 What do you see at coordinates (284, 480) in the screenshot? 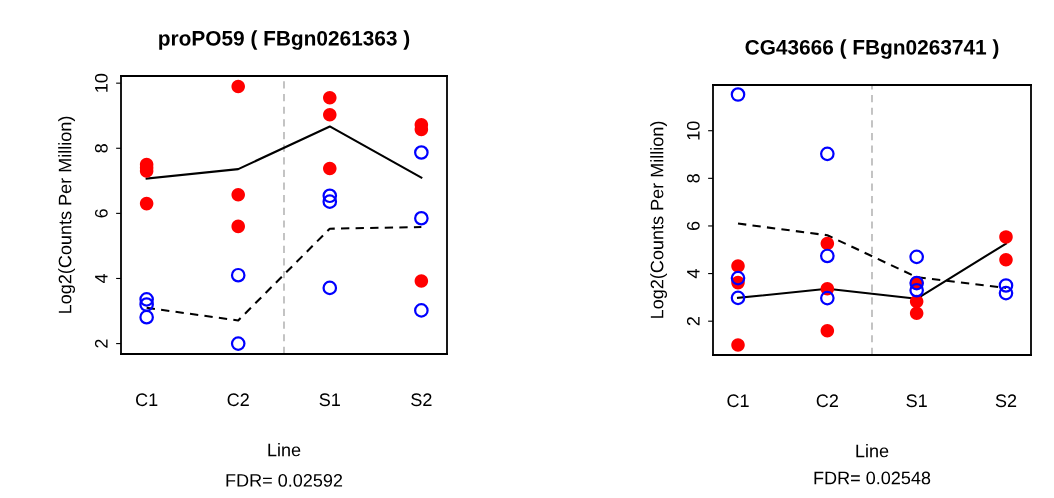
I see `text: FDR= 0.02592` at bounding box center [284, 480].